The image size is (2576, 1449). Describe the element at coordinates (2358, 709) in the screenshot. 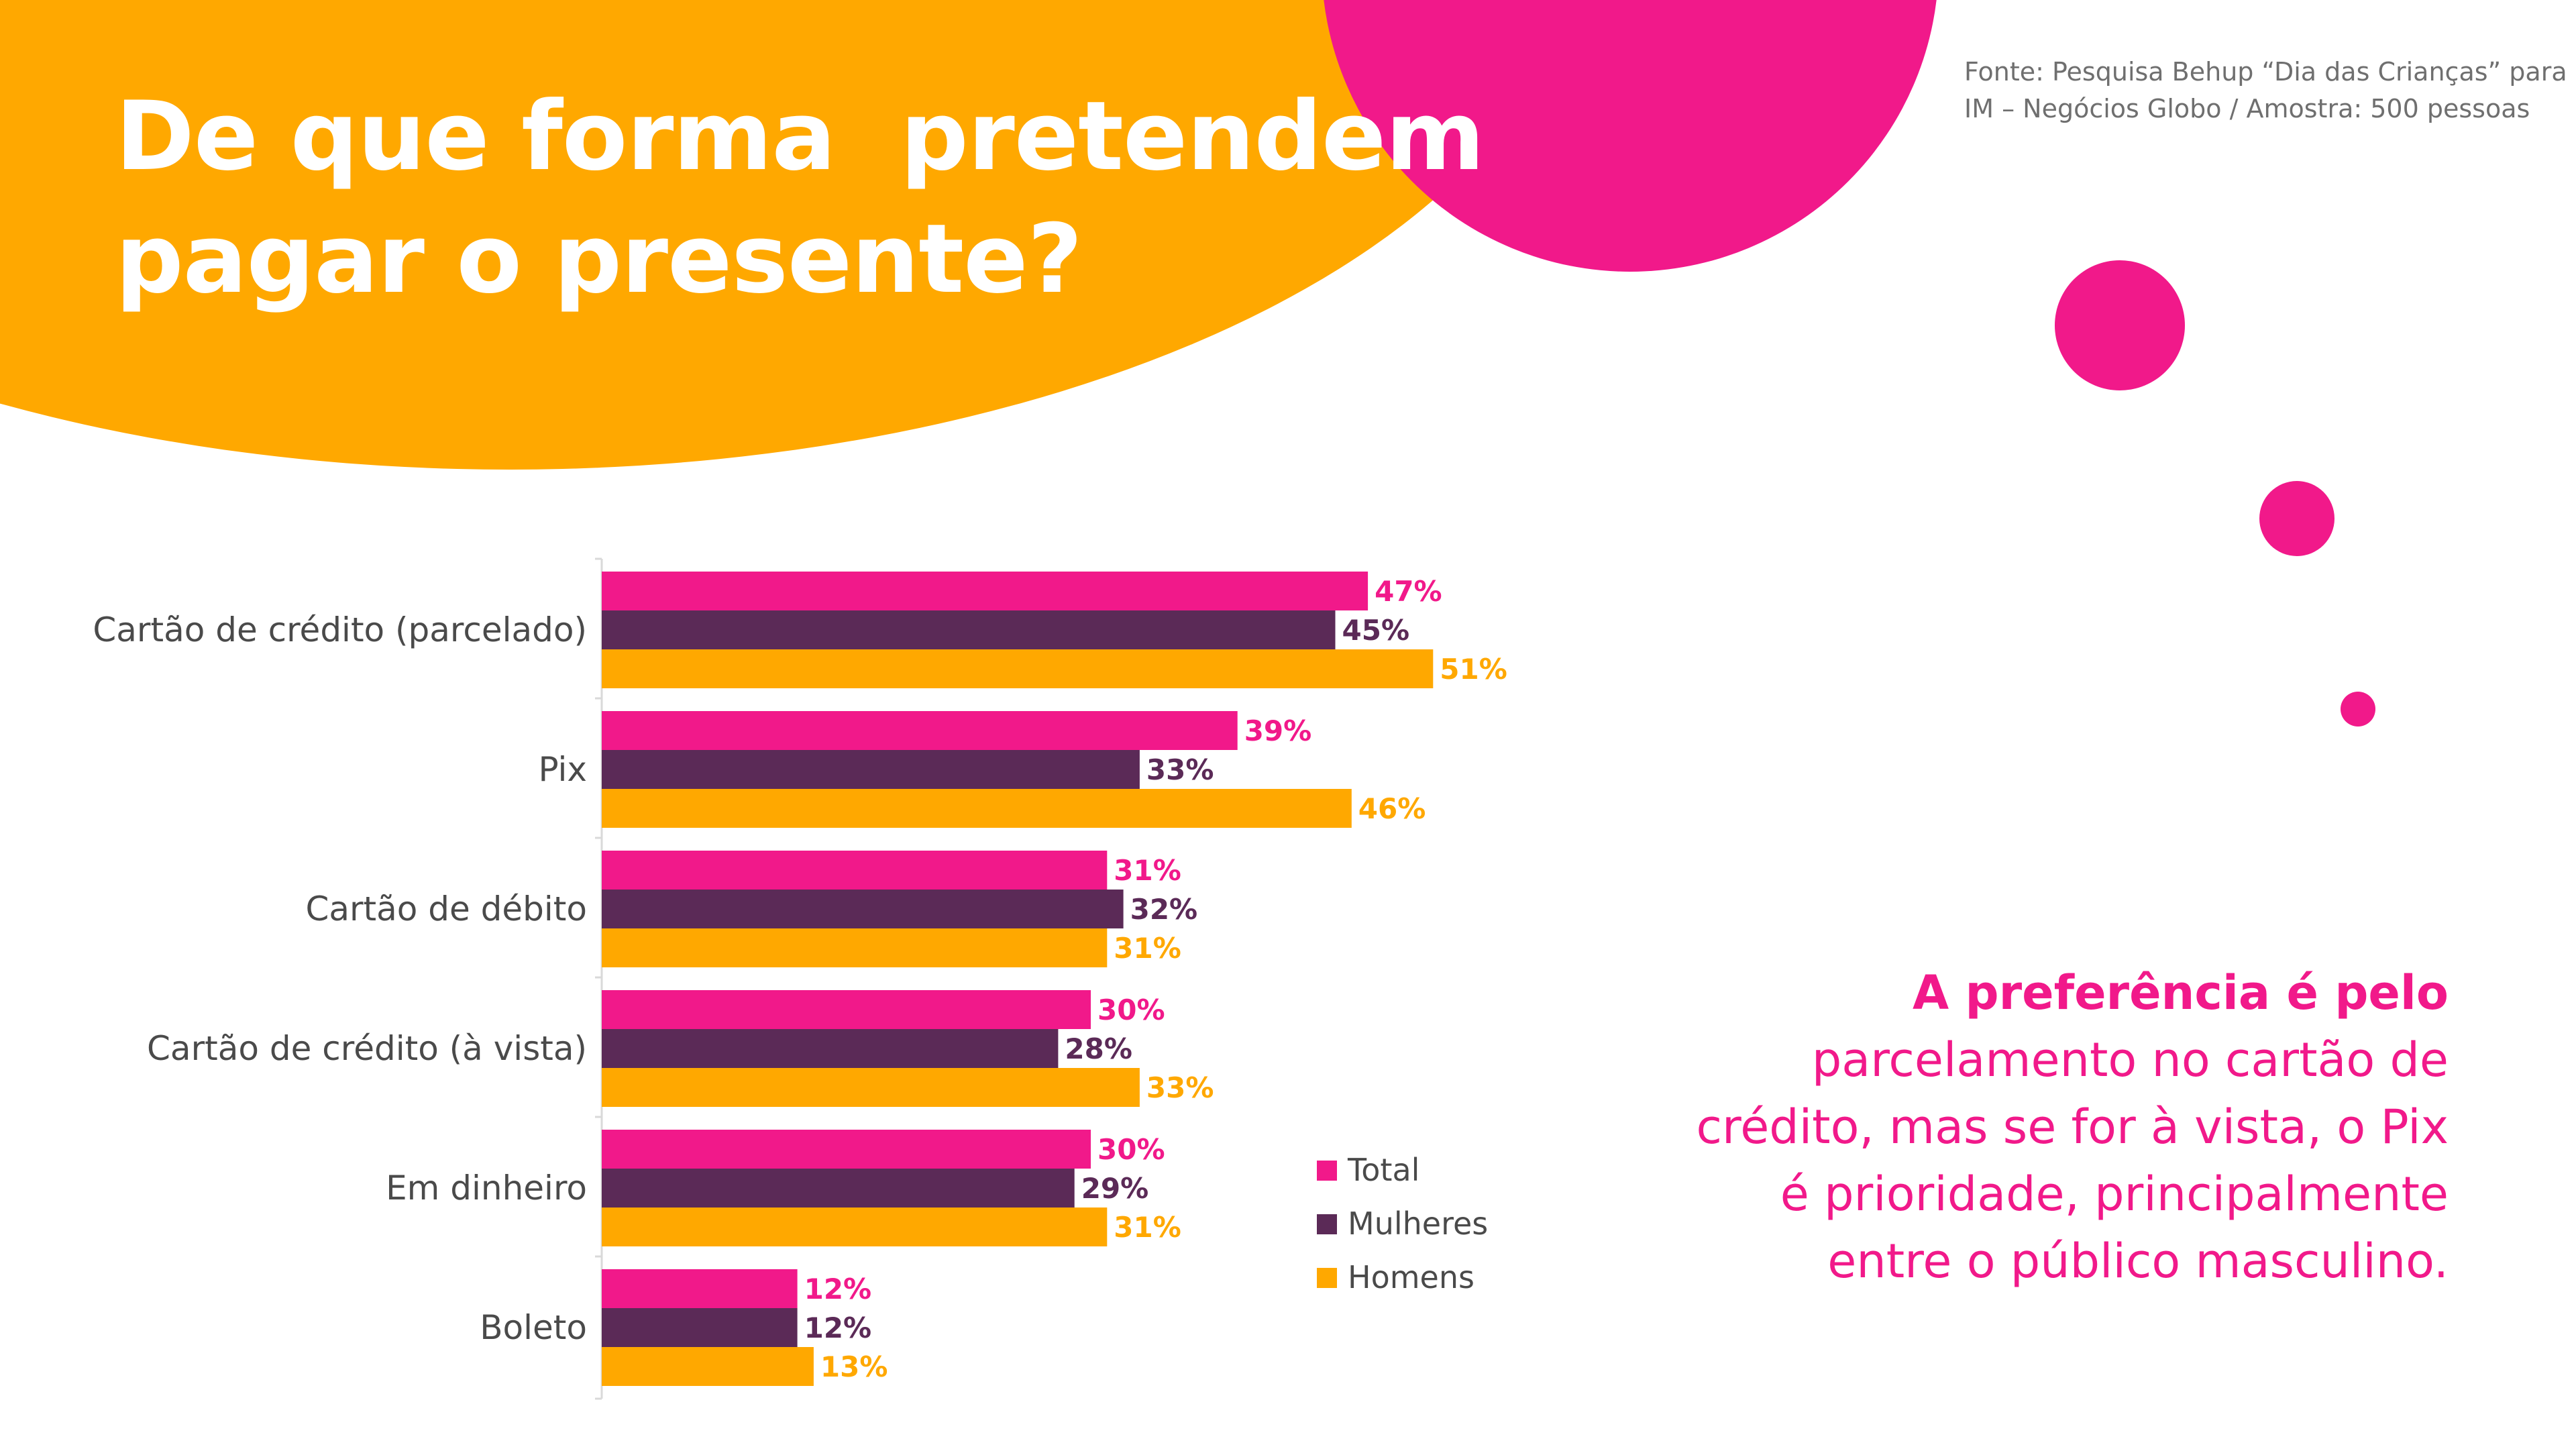

I see `tiny-pink-circle` at that location.